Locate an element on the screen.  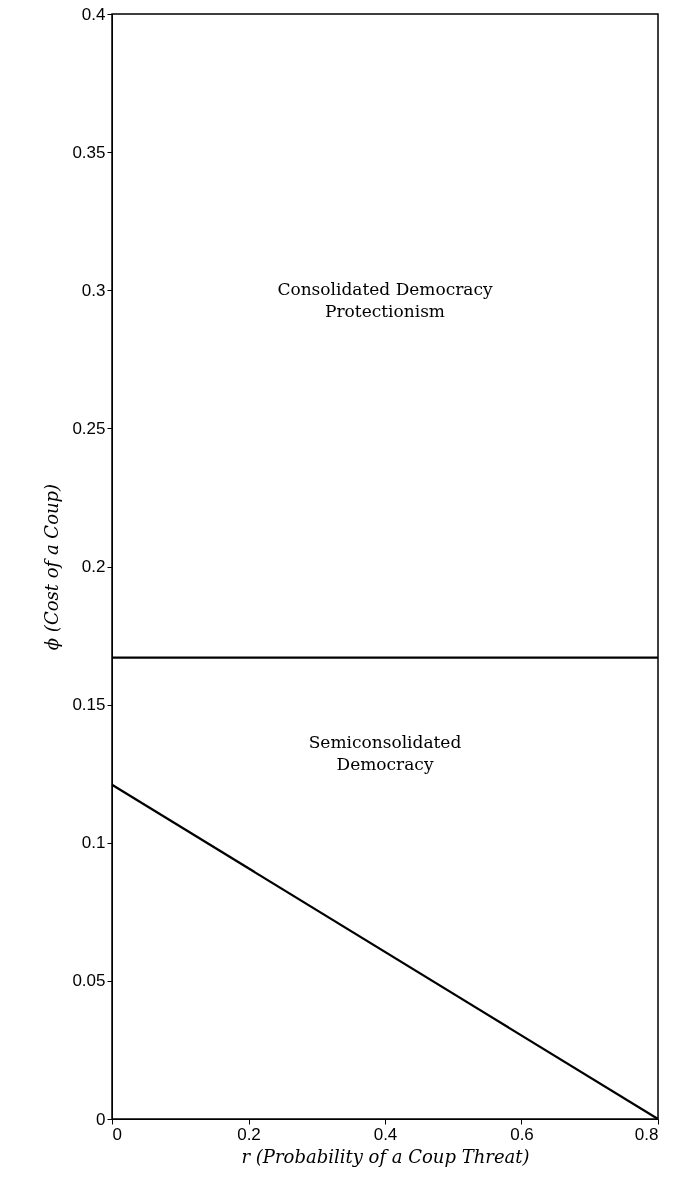
x-tick-label: 0 is located at coordinates (117, 1134).